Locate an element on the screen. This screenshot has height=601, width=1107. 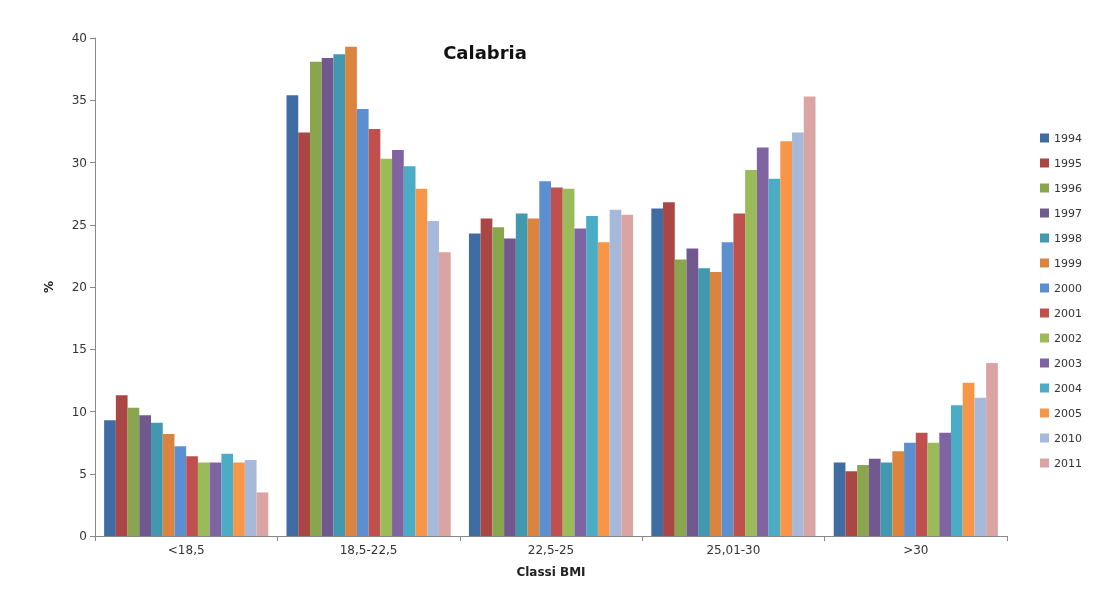
x-tick-label: <18,5 is located at coordinates (186, 550).